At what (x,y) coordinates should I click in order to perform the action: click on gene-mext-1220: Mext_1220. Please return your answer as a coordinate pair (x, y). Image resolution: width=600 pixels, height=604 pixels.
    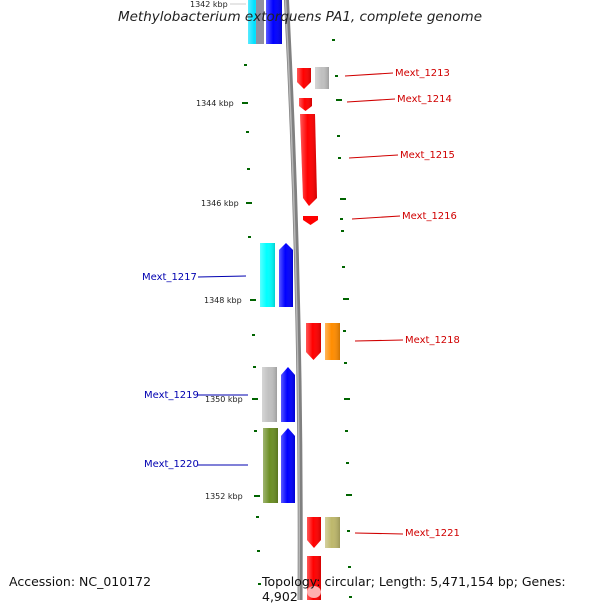
    Looking at the image, I should click on (219, 465).